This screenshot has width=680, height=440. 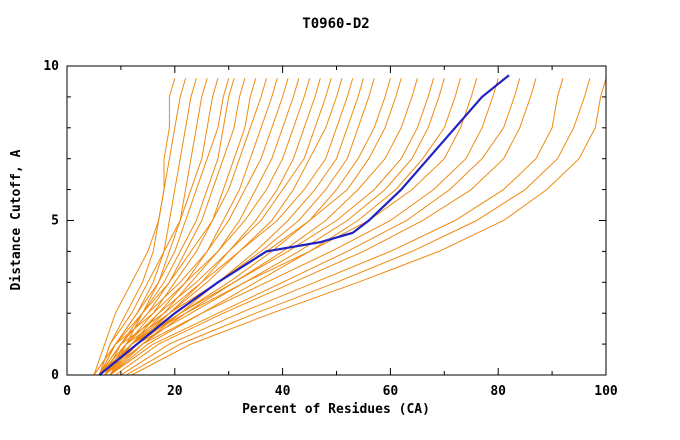 What do you see at coordinates (498, 391) in the screenshot?
I see `x-tick-label: 80` at bounding box center [498, 391].